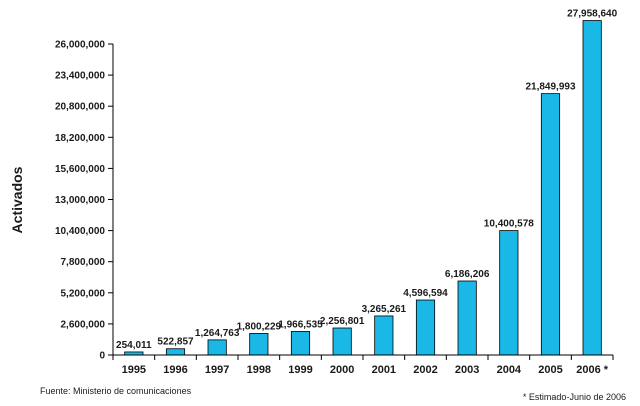  What do you see at coordinates (384, 370) in the screenshot?
I see `x-tick-label: 2001` at bounding box center [384, 370].